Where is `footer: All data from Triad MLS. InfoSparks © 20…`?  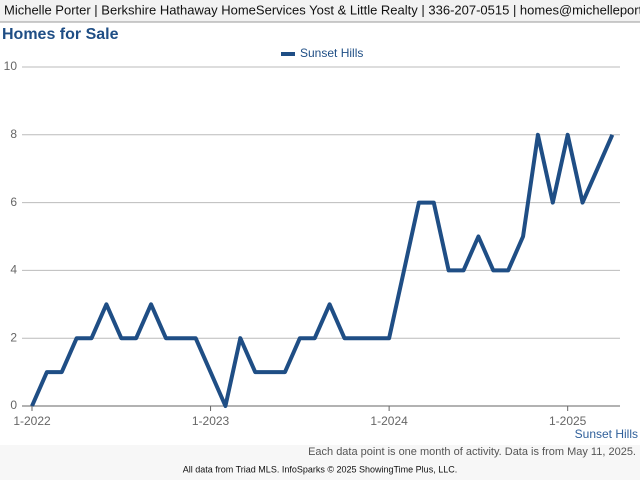
footer: All data from Triad MLS. InfoSparks © 20… is located at coordinates (320, 469).